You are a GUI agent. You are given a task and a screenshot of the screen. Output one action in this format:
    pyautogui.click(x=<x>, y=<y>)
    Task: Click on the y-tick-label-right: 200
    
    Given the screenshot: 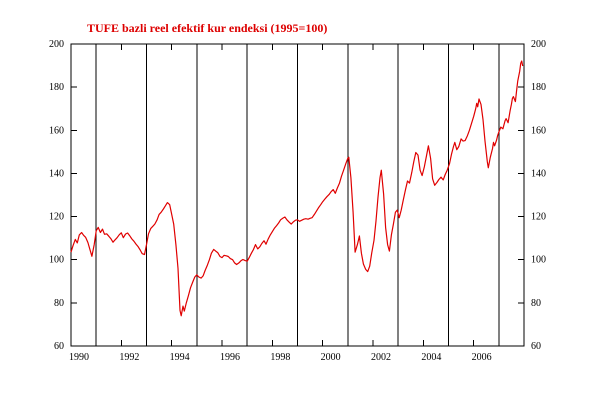 What is the action you would take?
    pyautogui.click(x=538, y=44)
    